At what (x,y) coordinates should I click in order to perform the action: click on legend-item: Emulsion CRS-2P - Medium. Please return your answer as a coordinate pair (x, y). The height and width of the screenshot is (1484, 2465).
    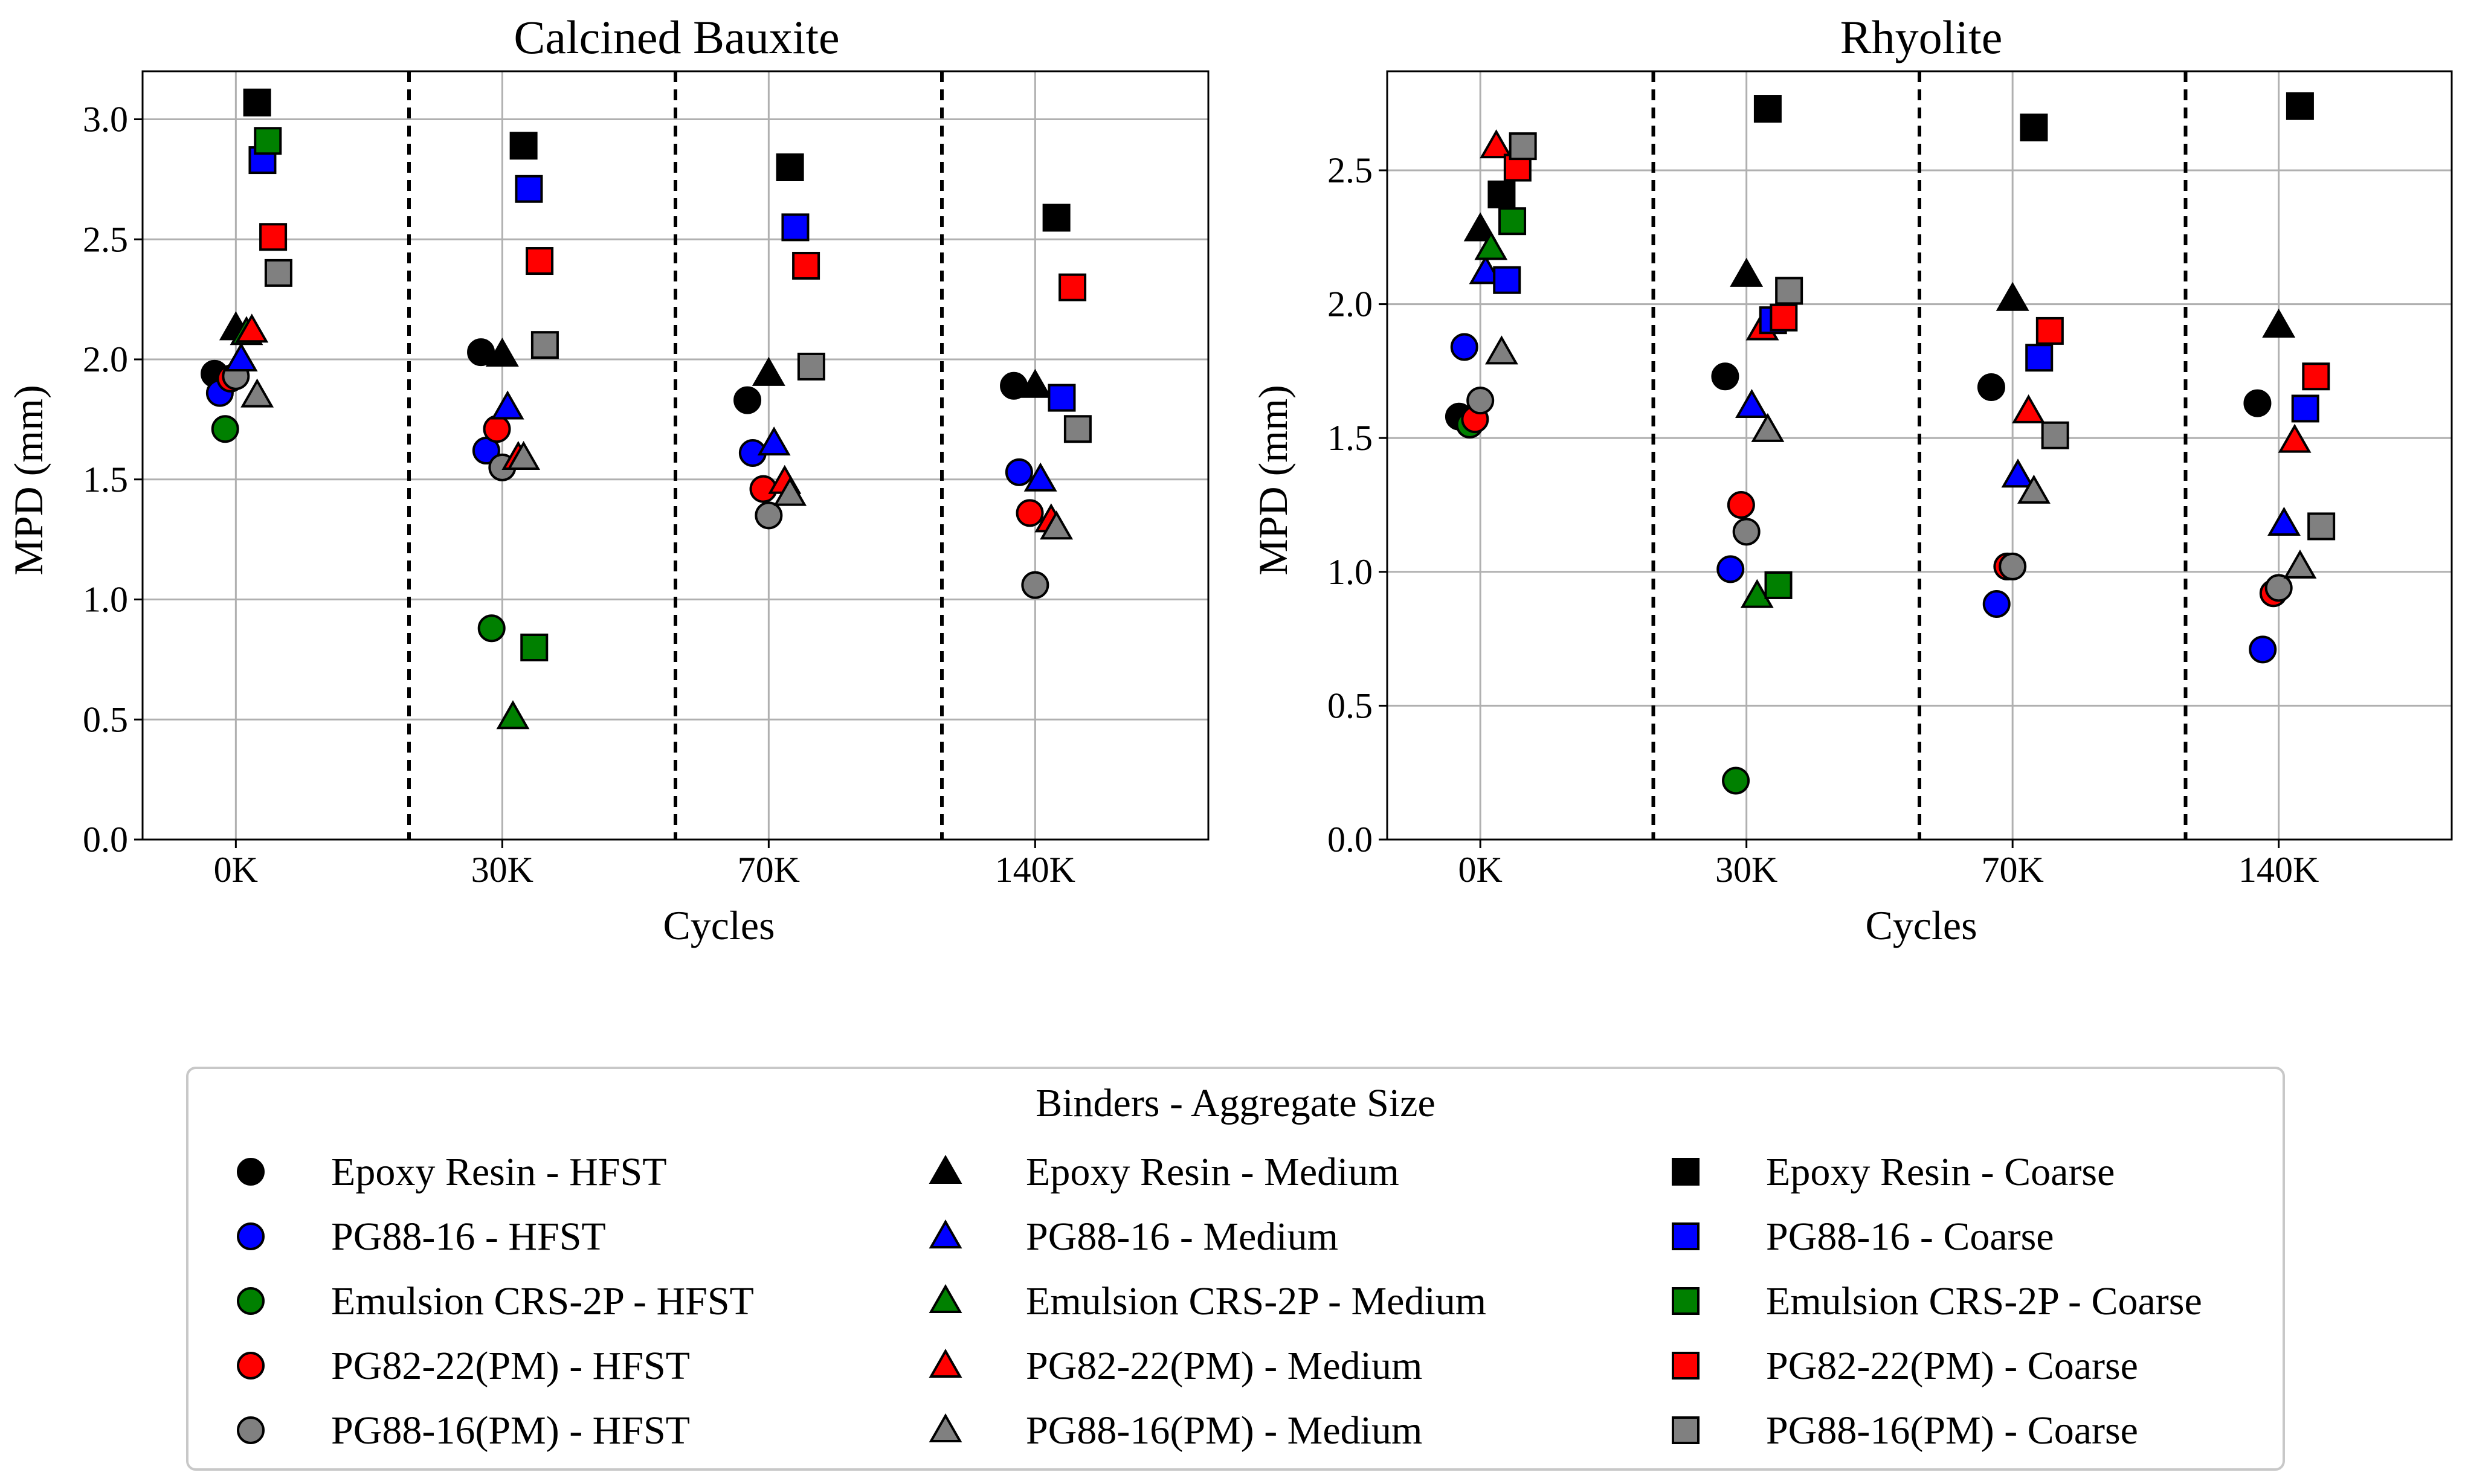
    Looking at the image, I should click on (1207, 1301).